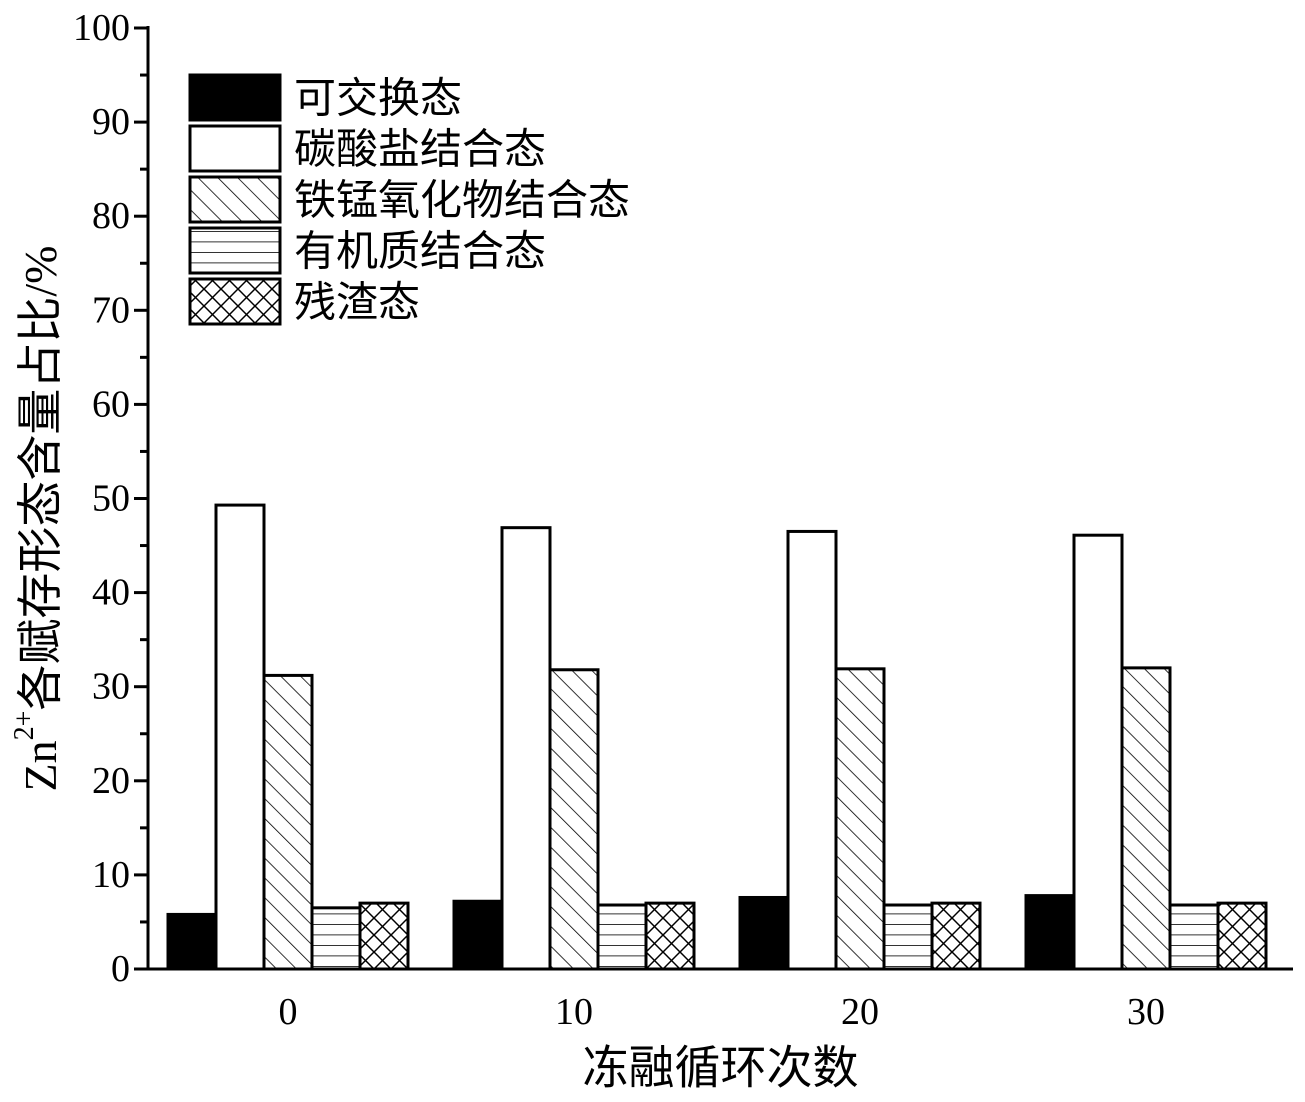 The image size is (1305, 1102). I want to click on y-axis-title-suffix: 各赋存形态含量占比/%, so click(40, 477).